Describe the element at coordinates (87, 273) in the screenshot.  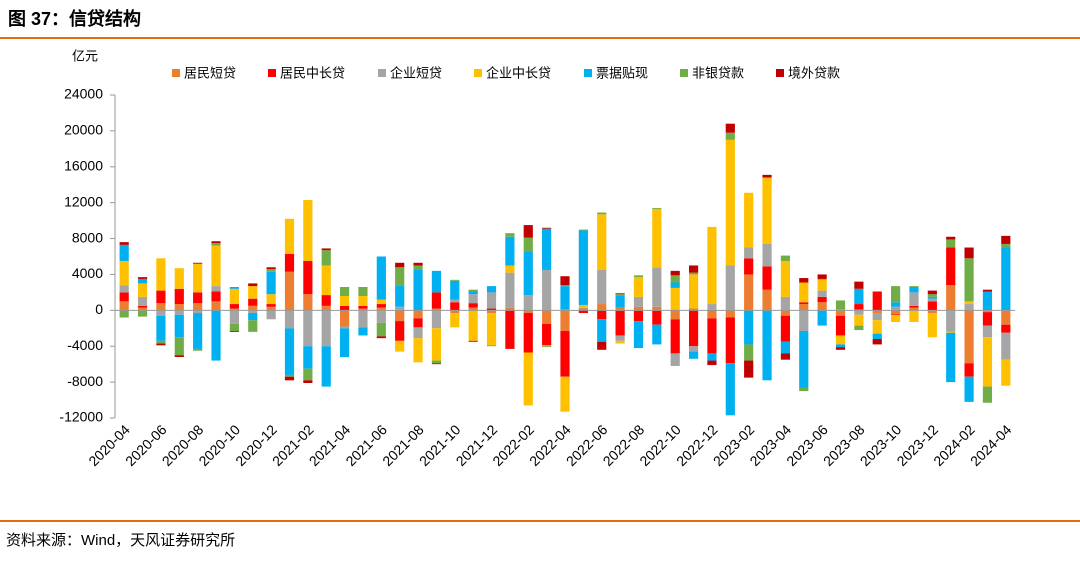
I see `y-tick-label: 4000` at that location.